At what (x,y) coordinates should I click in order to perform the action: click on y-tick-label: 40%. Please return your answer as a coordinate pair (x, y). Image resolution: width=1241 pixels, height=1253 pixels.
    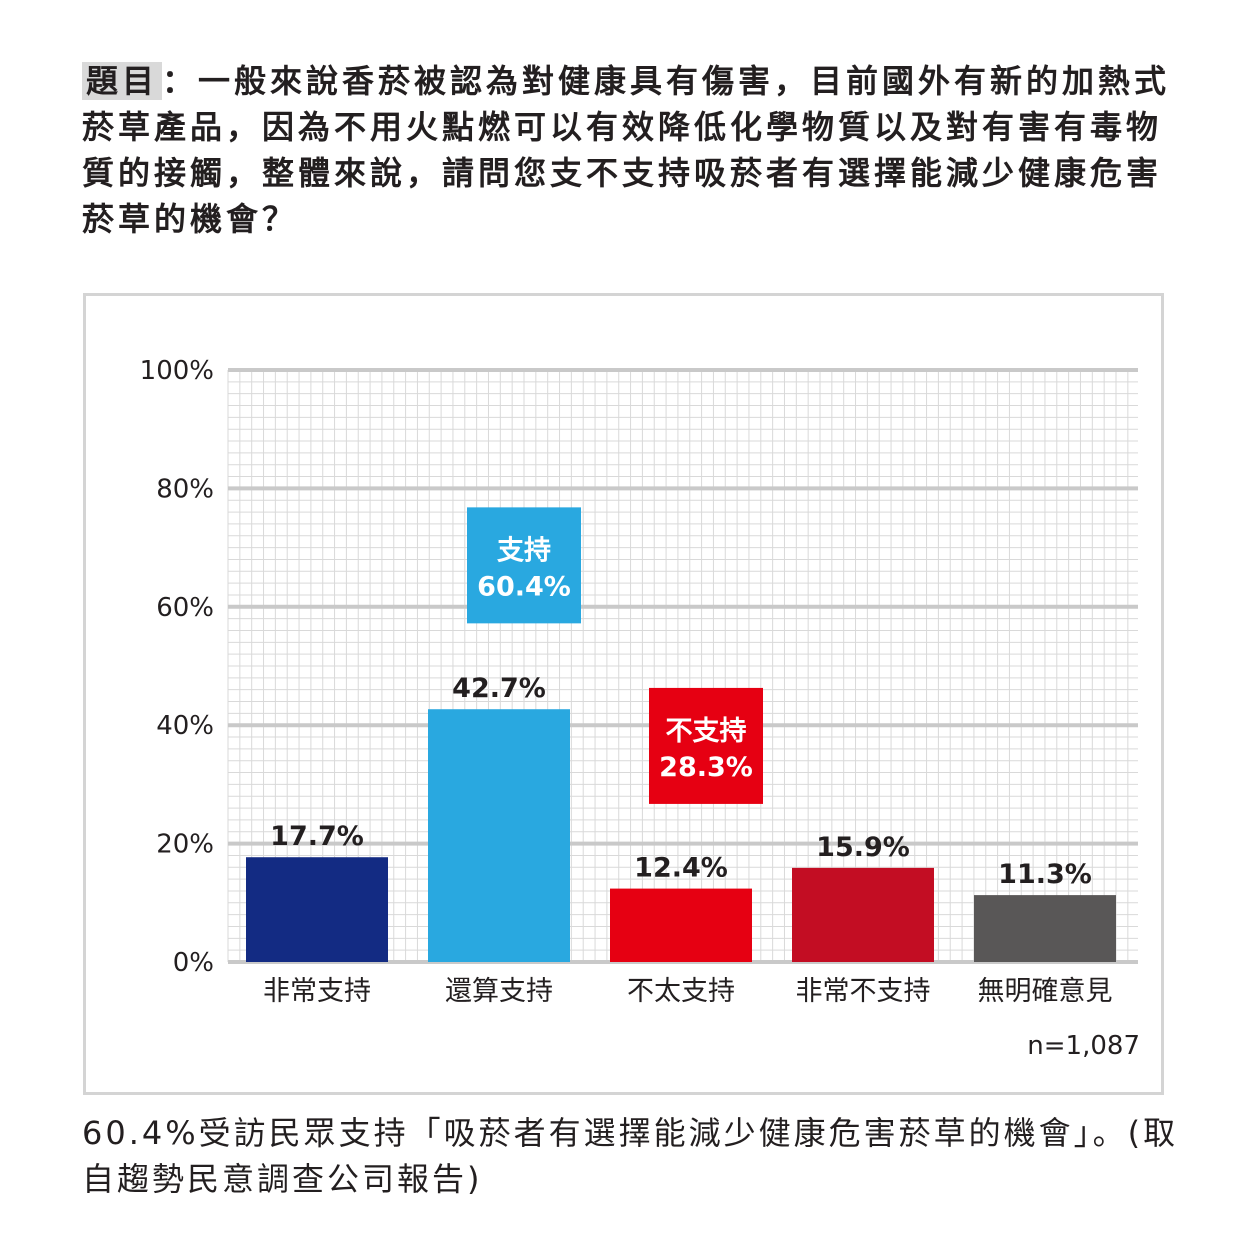
    Looking at the image, I should click on (185, 726).